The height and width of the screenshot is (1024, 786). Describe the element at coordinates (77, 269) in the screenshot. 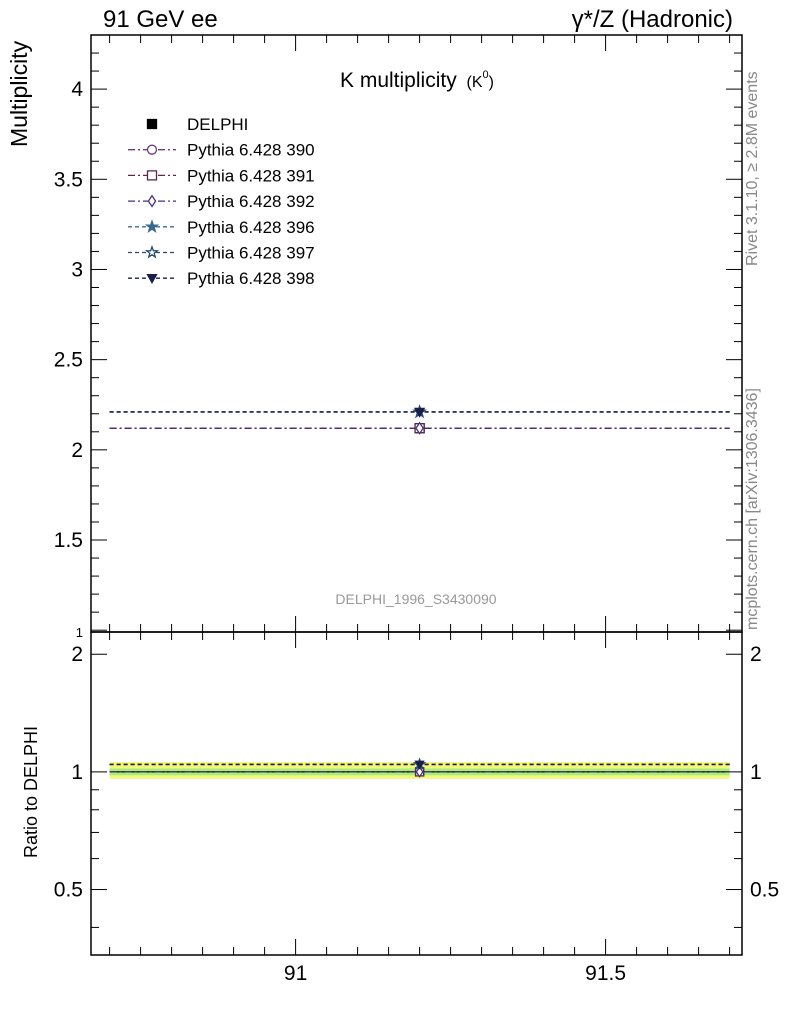

I see `y-tick-label: 3` at that location.